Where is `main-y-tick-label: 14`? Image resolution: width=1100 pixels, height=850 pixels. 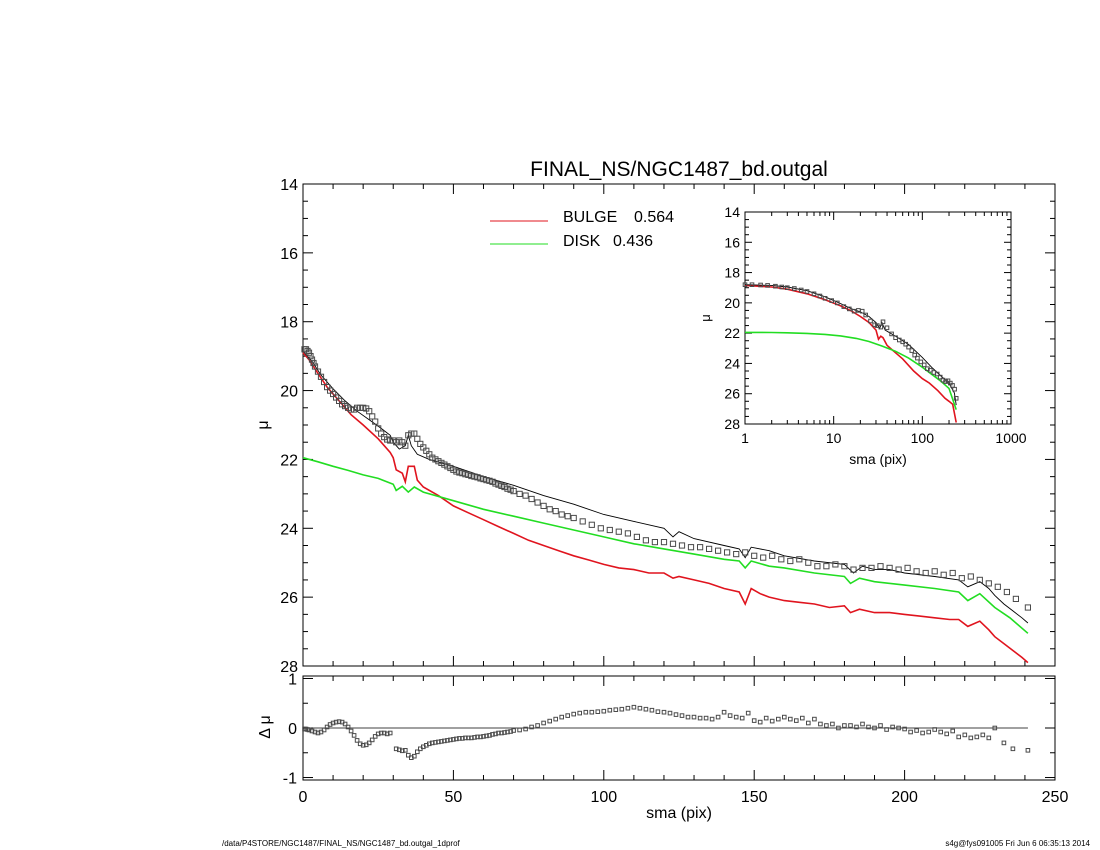 main-y-tick-label: 14 is located at coordinates (289, 185).